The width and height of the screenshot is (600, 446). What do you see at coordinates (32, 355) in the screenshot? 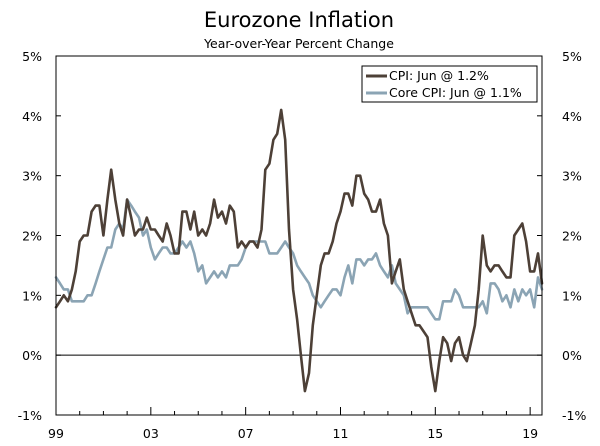
I see `y-tick-label-left: 0%` at bounding box center [32, 355].